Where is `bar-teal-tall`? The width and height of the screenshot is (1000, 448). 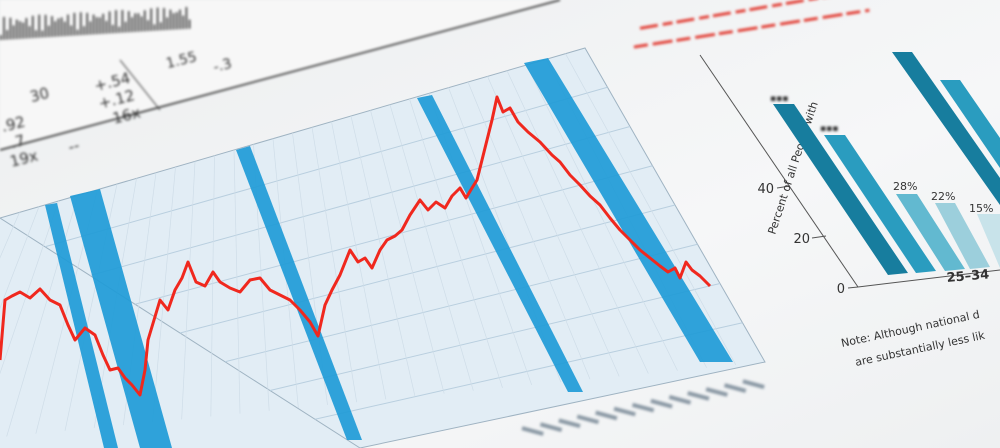 bar-teal-tall is located at coordinates (970, 124).